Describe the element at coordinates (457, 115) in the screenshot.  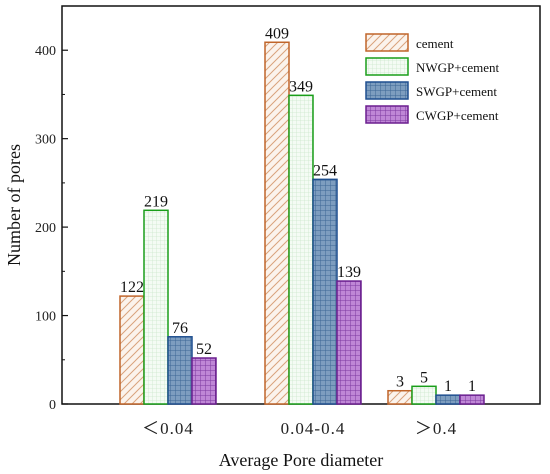
I see `legend-label: CWGP+cement` at that location.